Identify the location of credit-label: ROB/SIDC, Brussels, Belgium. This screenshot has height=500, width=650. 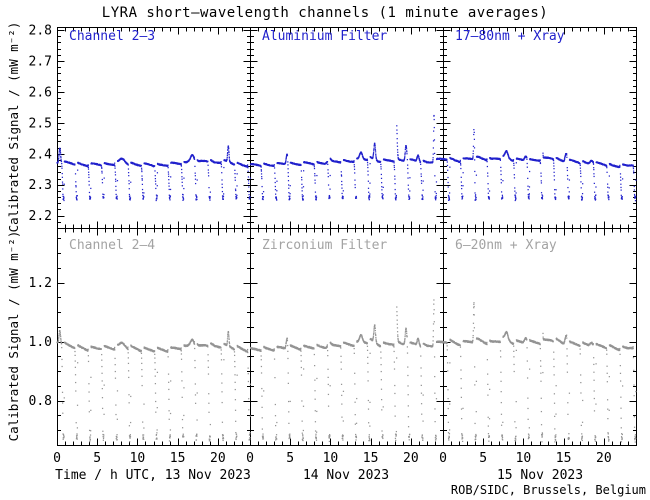
(548, 490).